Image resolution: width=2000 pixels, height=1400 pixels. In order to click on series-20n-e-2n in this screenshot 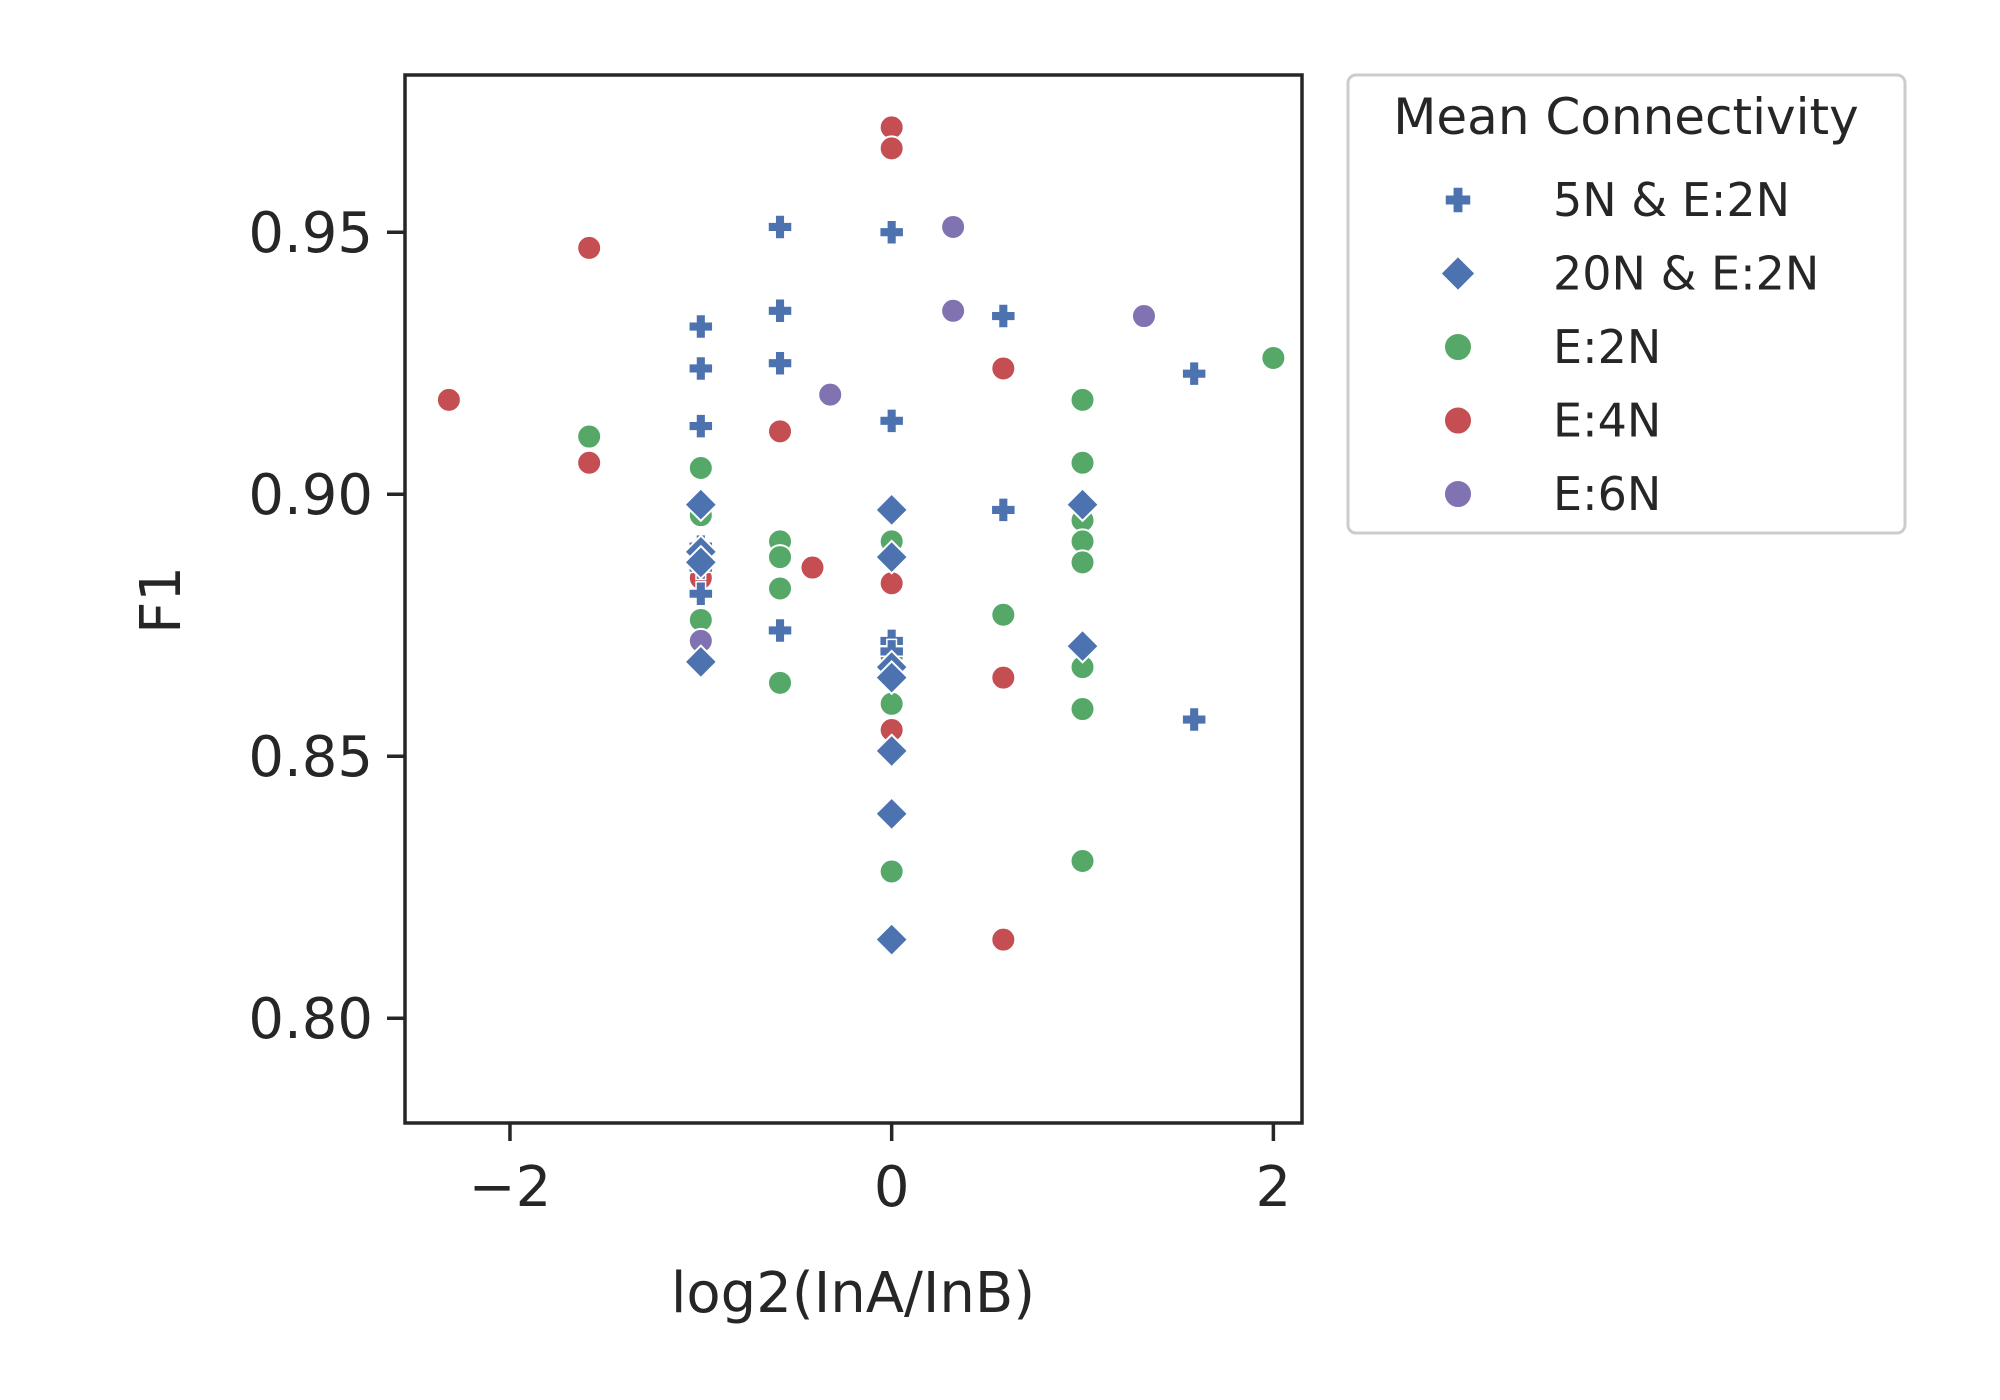, I will do `click(892, 722)`.